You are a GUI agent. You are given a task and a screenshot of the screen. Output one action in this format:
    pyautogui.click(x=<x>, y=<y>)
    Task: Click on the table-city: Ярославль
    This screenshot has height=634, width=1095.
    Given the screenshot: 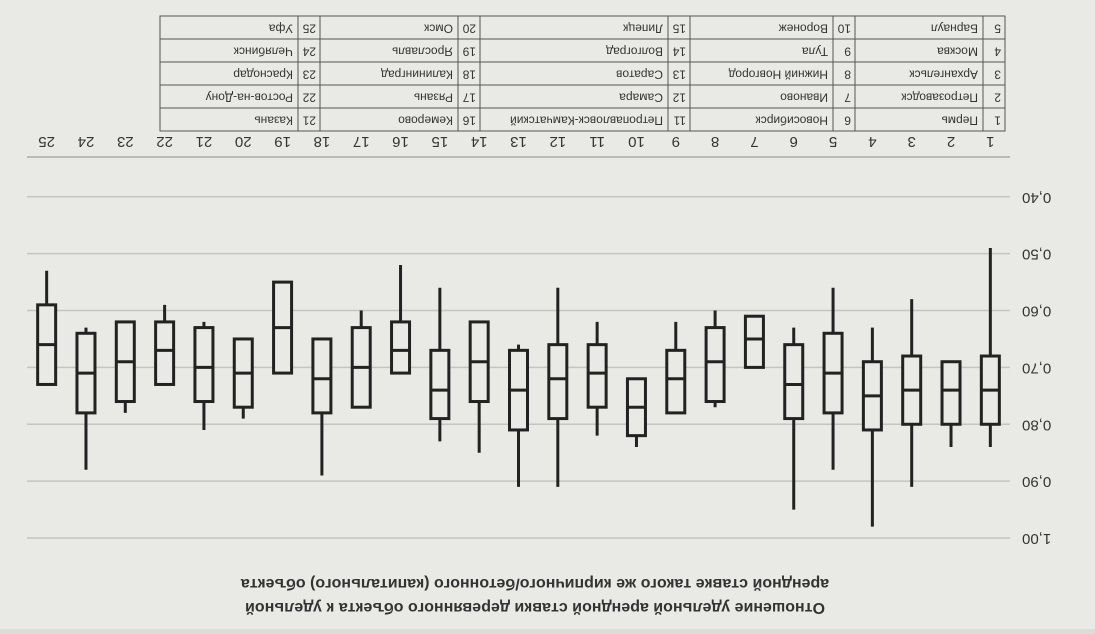 What is the action you would take?
    pyautogui.click(x=422, y=51)
    